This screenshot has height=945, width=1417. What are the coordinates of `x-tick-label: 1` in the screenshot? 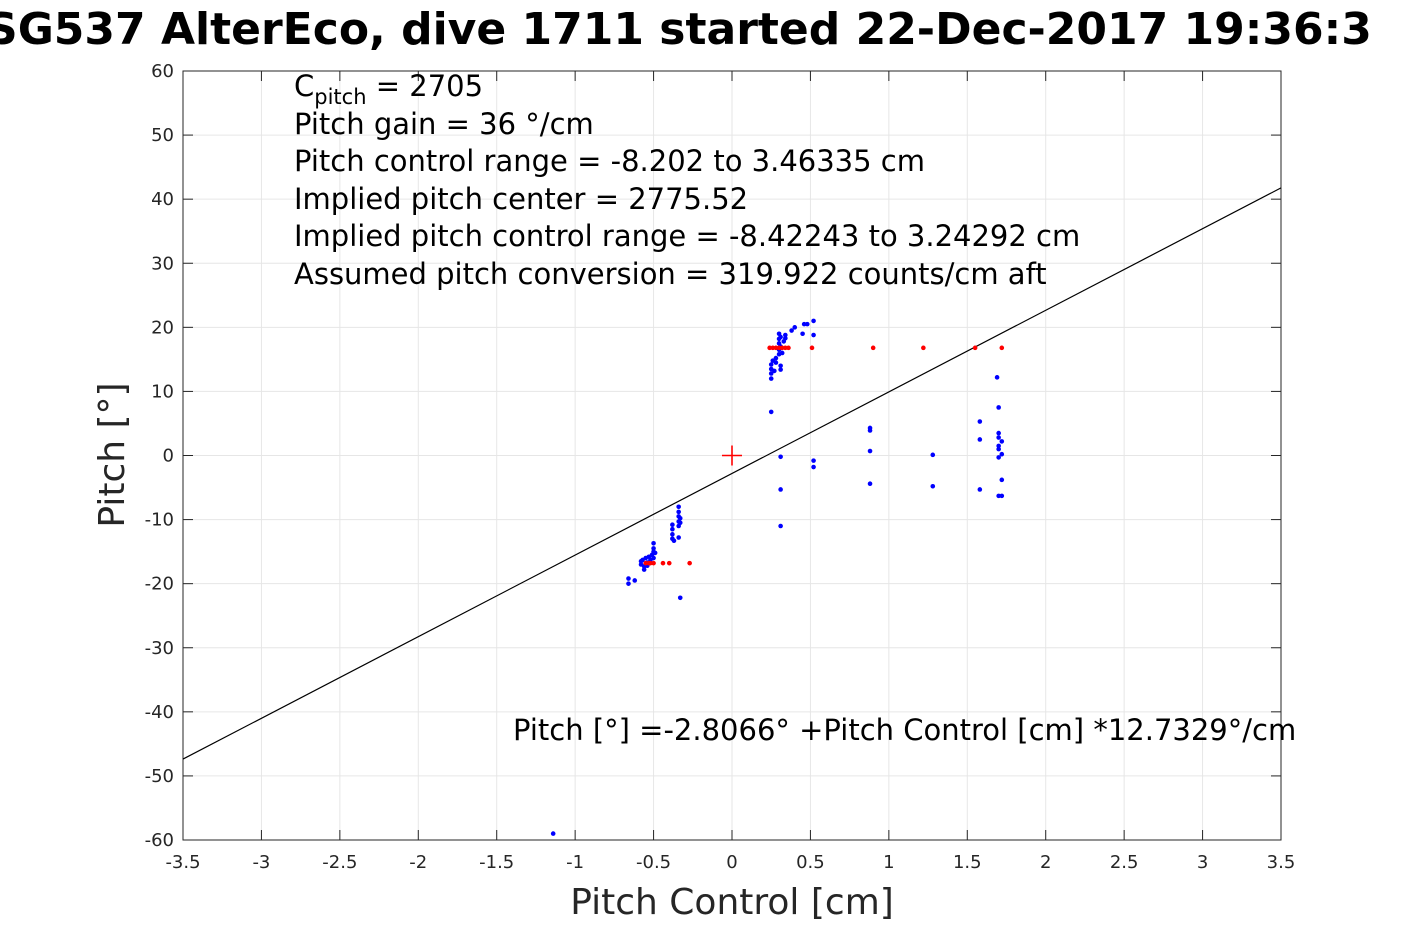 It's located at (888, 862).